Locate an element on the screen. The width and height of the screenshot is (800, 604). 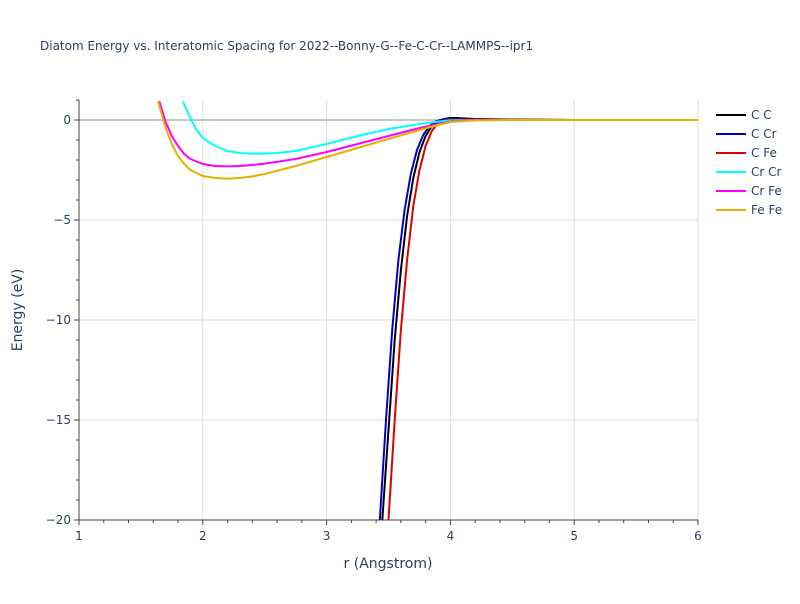
y-tick-label: −15 is located at coordinates (58, 420).